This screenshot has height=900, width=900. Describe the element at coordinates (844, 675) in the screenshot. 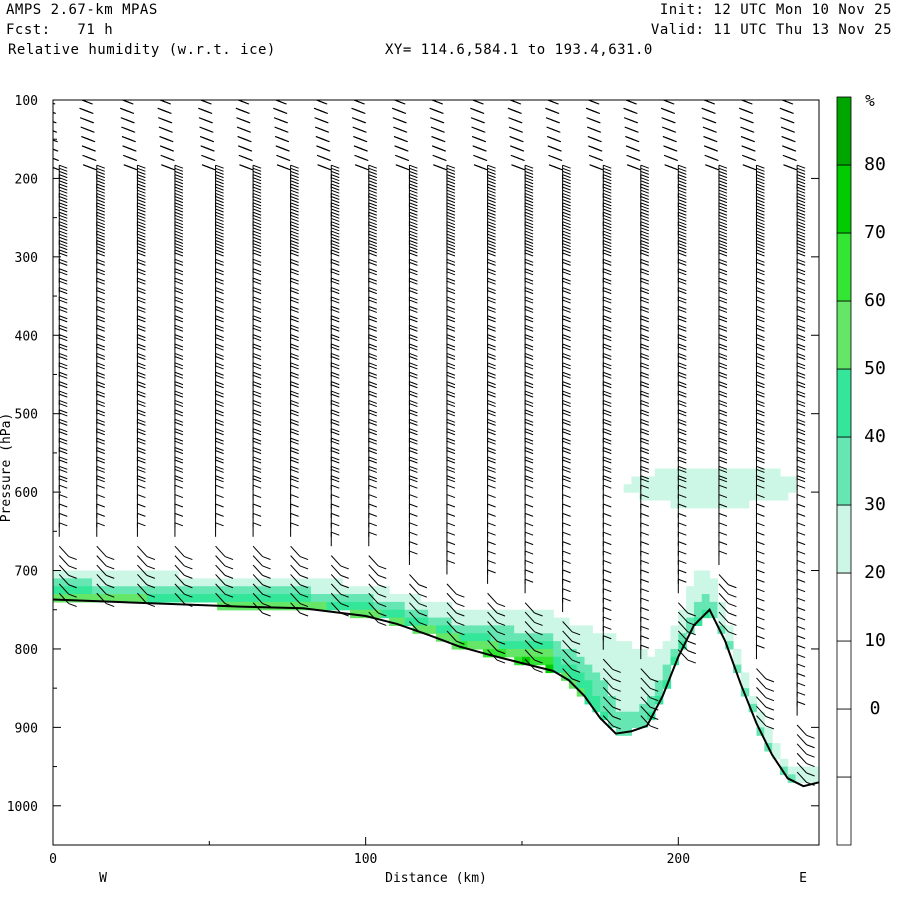

I see `colorbar-box` at that location.